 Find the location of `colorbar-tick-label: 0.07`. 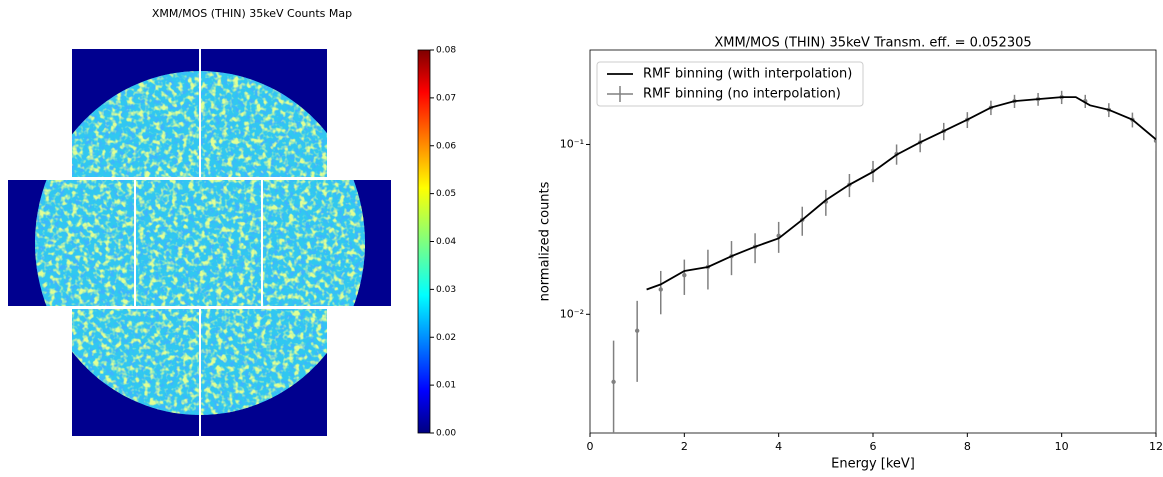

colorbar-tick-label: 0.07 is located at coordinates (446, 98).